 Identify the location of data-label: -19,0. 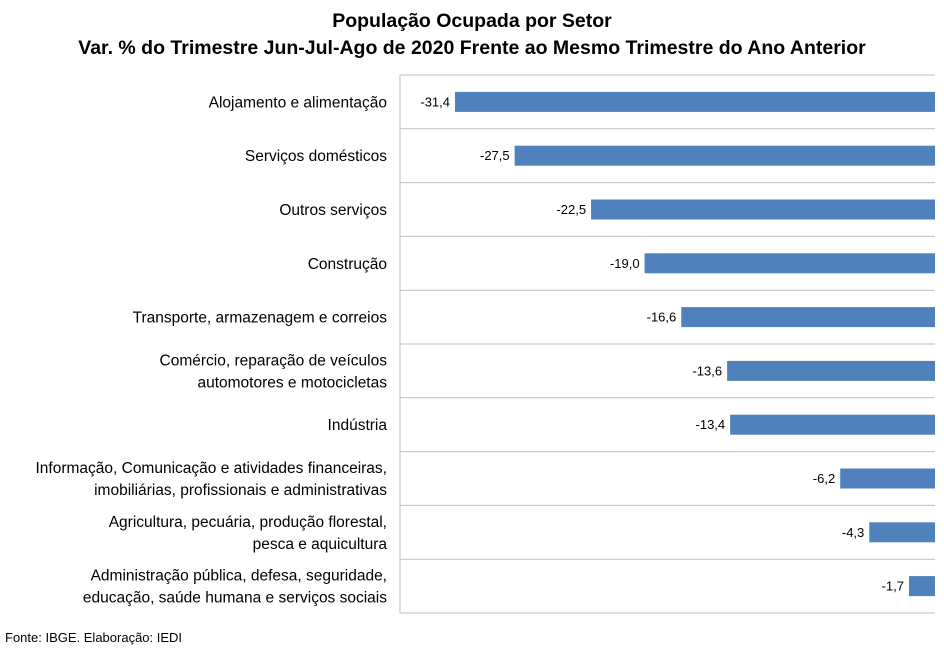
(625, 263).